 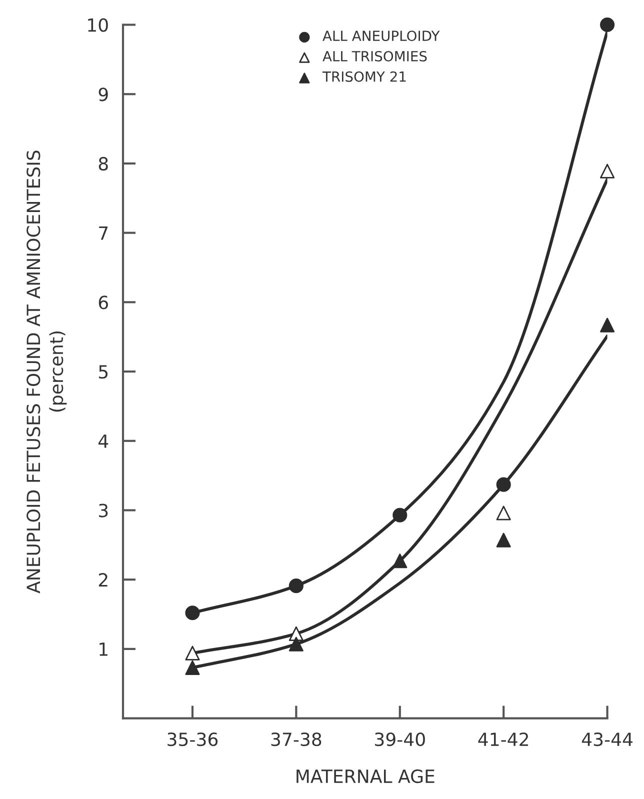 What do you see at coordinates (193, 739) in the screenshot?
I see `x-tick-label: 35-36` at bounding box center [193, 739].